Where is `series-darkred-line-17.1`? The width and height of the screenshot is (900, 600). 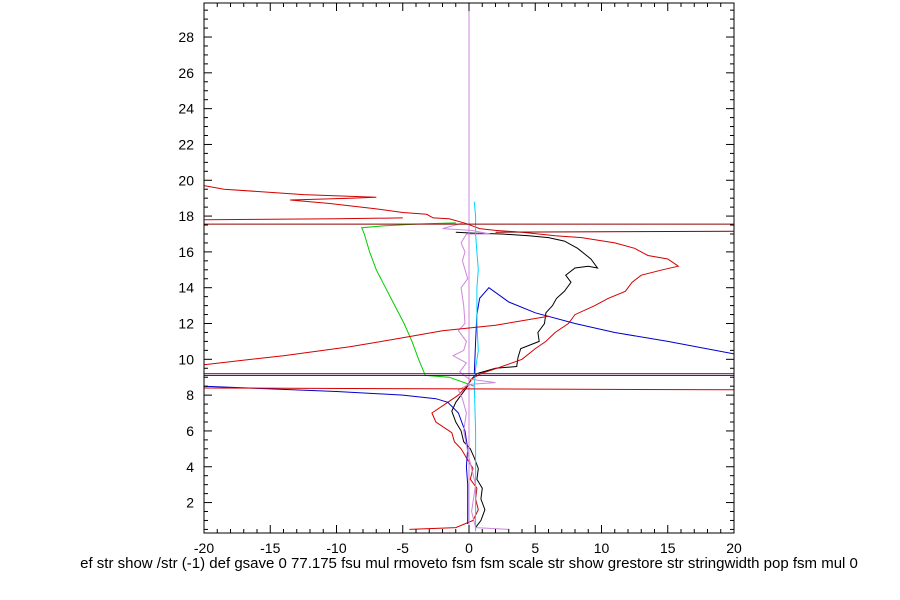 series-darkred-line-17.1 is located at coordinates (614, 231).